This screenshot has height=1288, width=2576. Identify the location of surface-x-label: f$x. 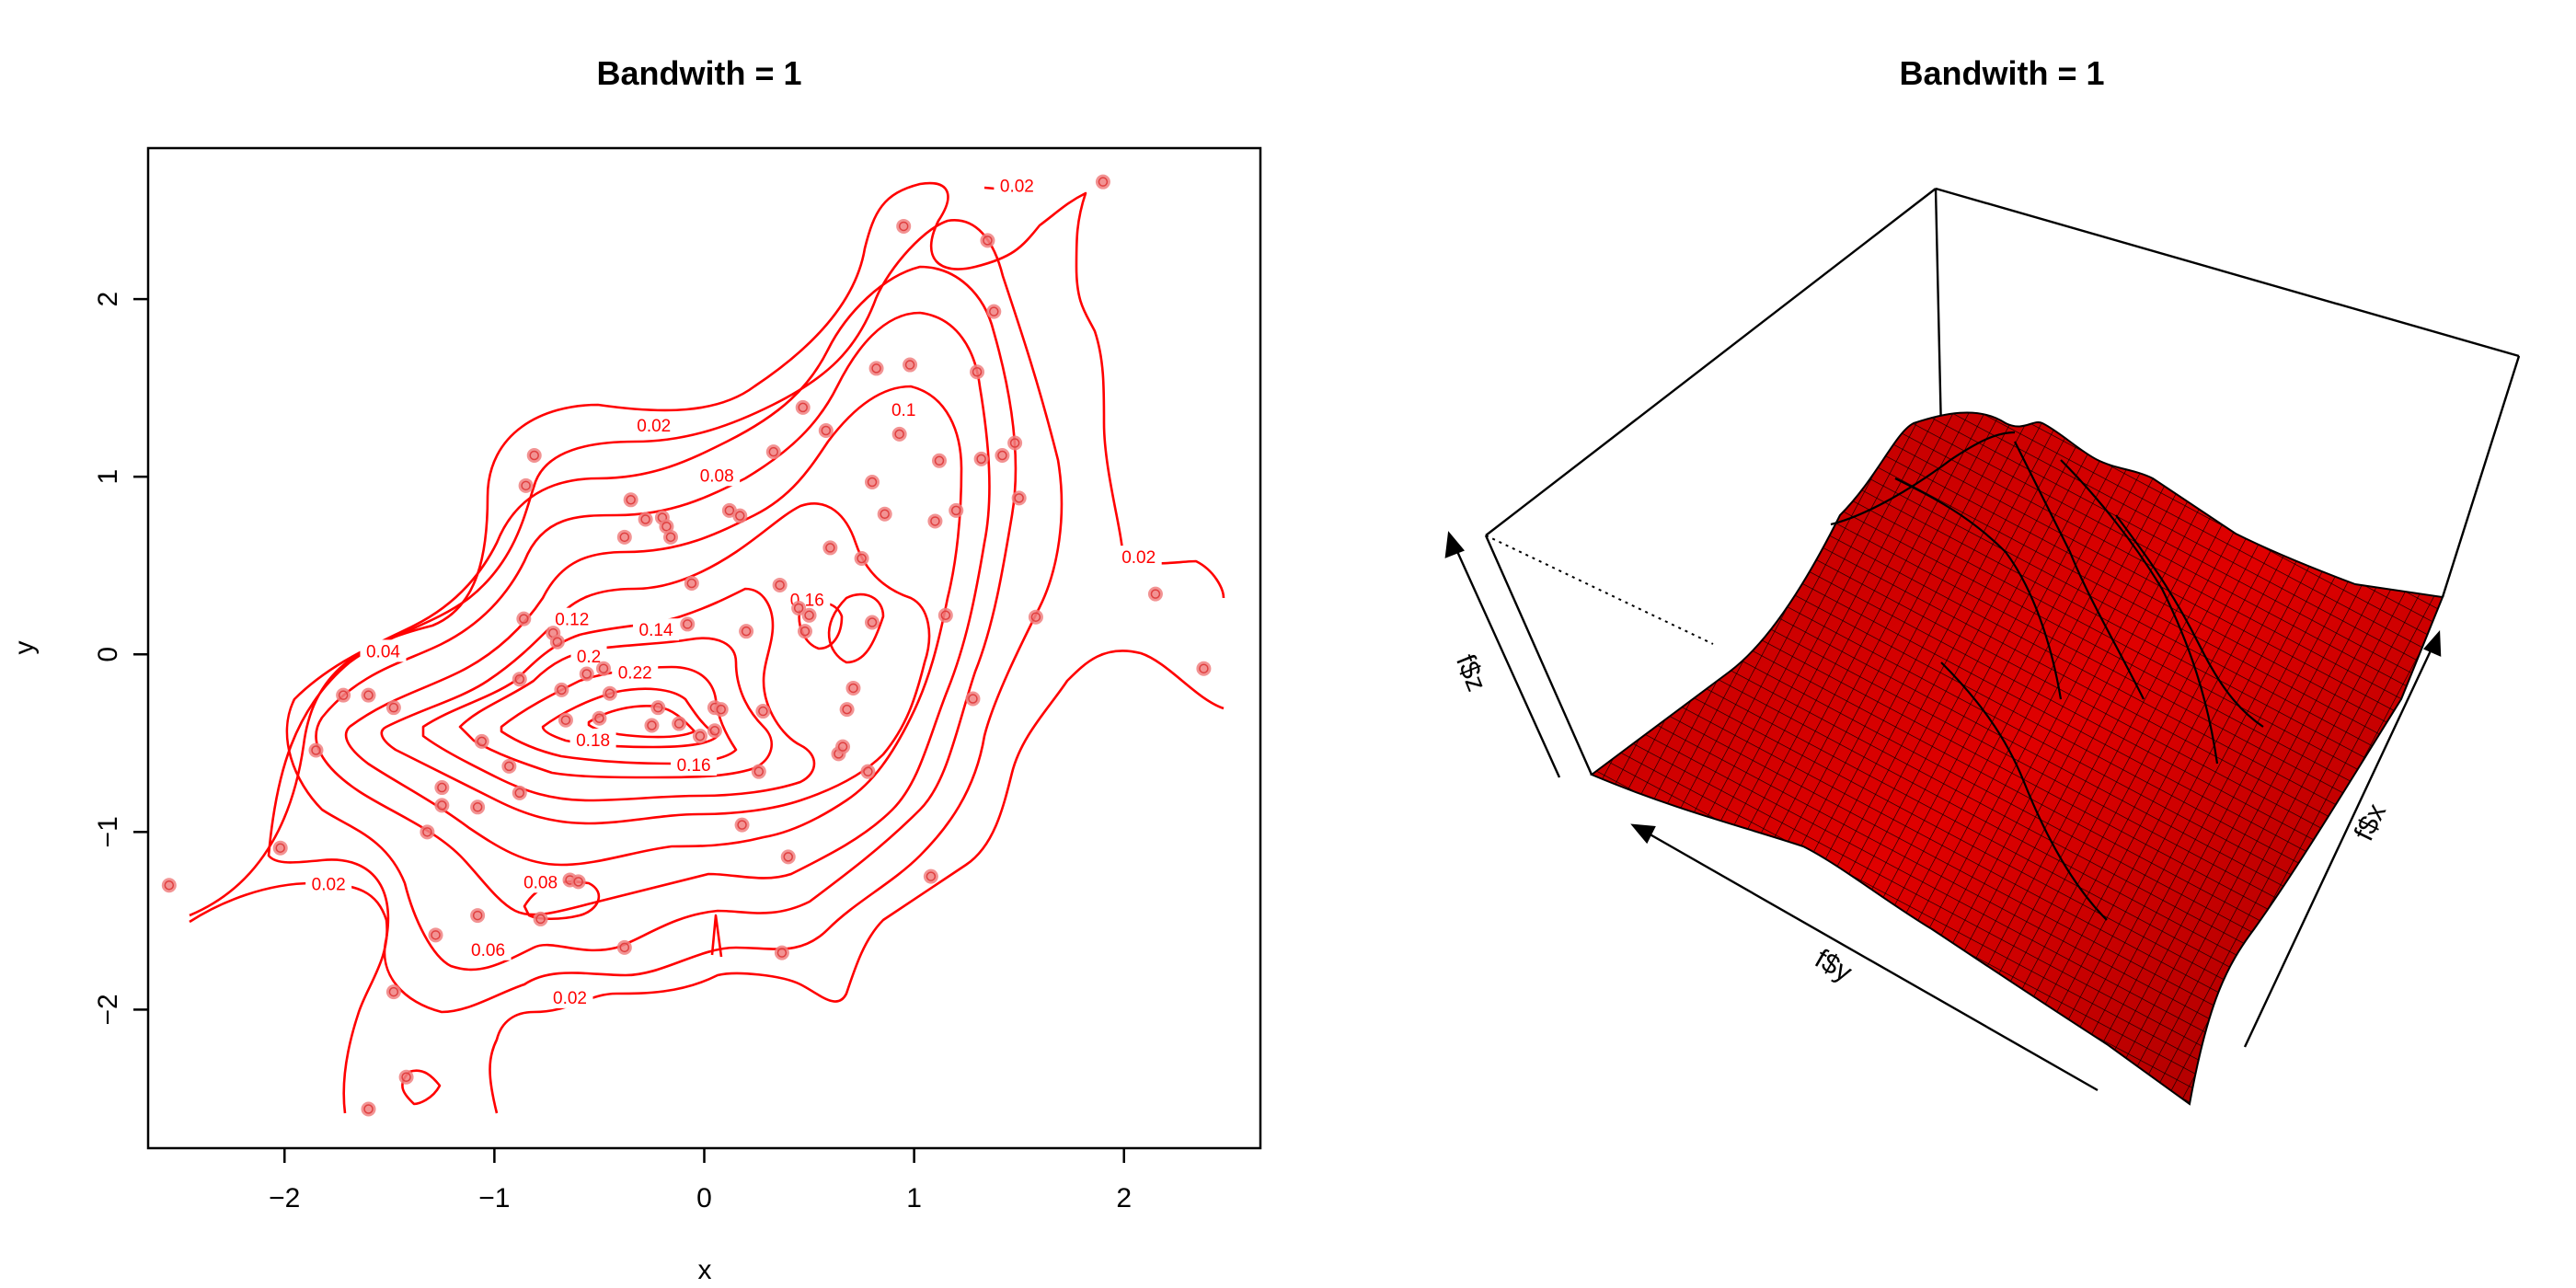
(2370, 822).